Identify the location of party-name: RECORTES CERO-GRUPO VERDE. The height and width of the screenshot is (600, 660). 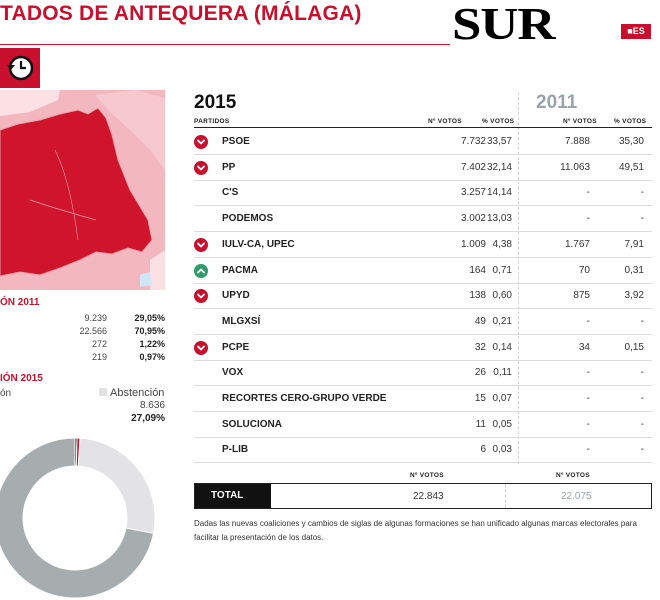
(304, 398).